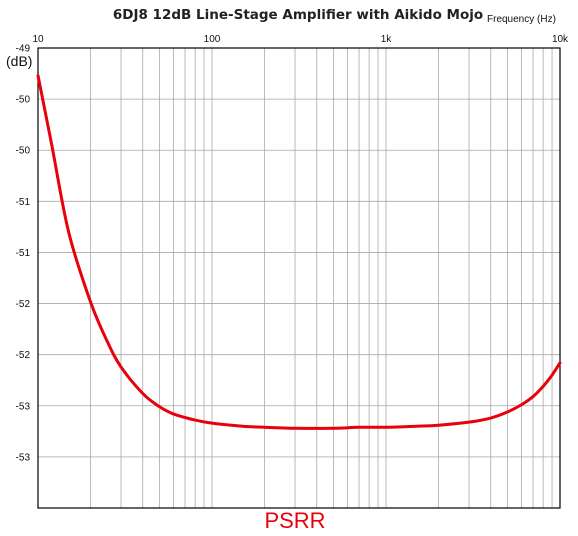 This screenshot has width=578, height=536. I want to click on y-tick-label: -49, so click(23, 49).